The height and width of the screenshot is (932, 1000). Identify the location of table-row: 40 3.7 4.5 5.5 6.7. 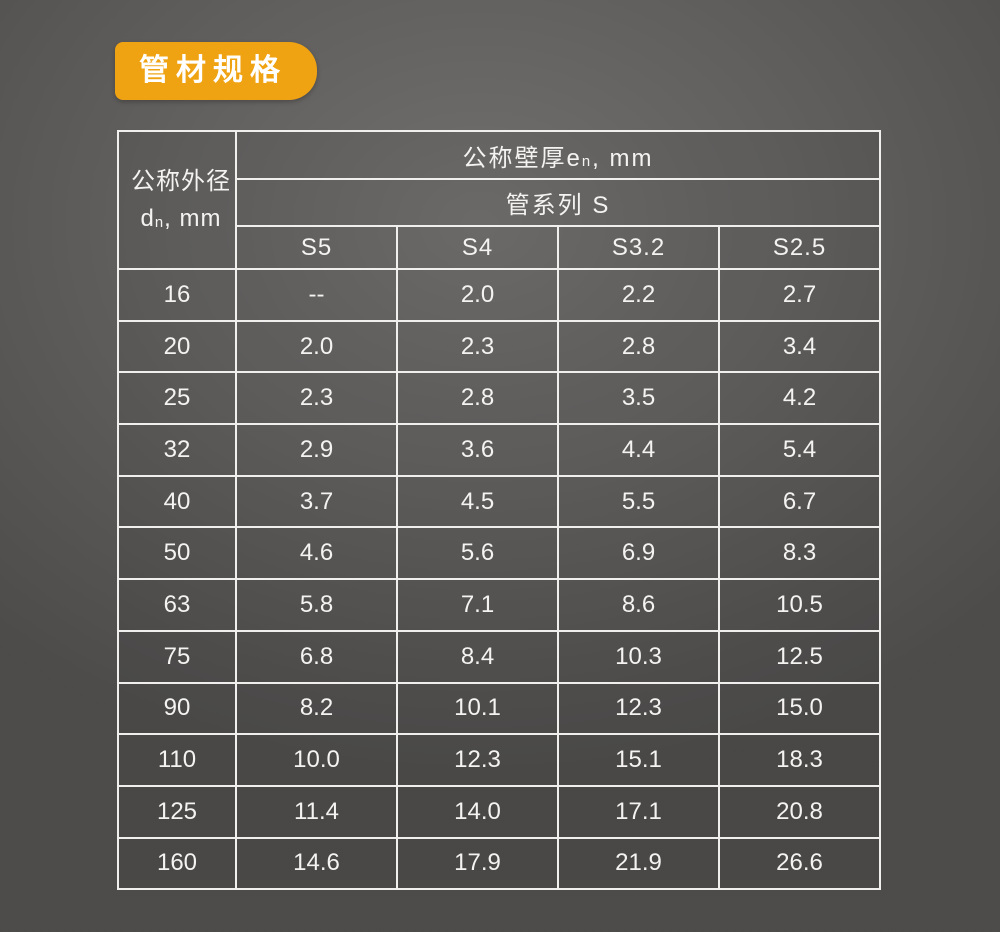
(499, 501).